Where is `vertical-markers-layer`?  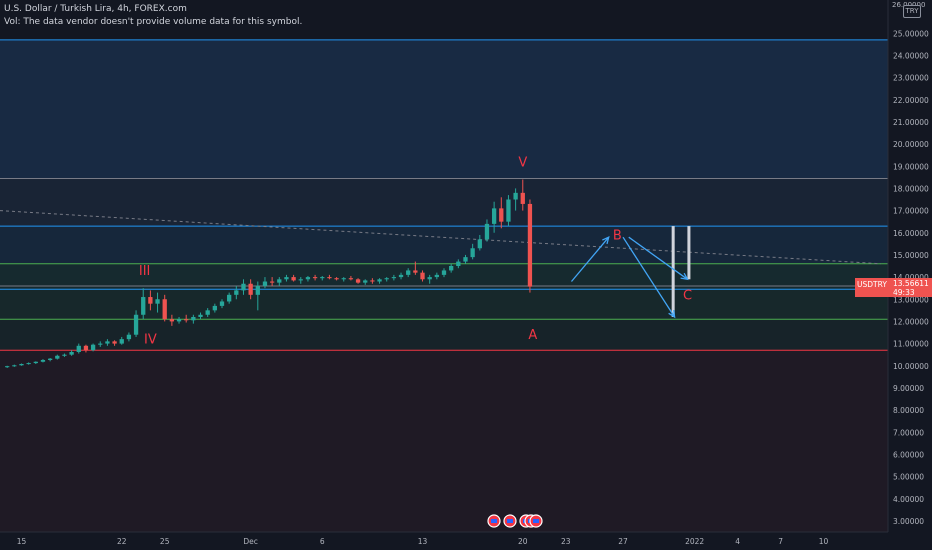
vertical-markers-layer is located at coordinates (681, 271).